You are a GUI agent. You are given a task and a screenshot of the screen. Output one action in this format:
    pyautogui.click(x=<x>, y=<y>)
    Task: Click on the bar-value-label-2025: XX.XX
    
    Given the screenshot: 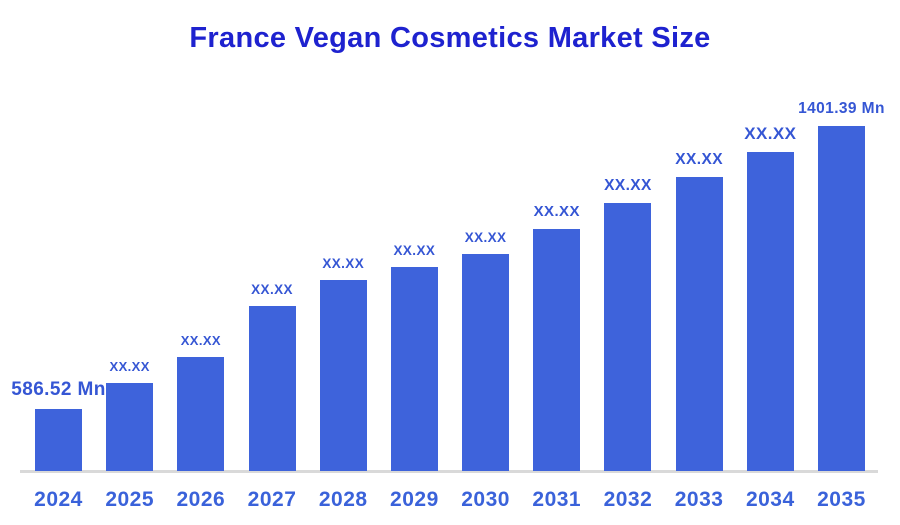 What is the action you would take?
    pyautogui.click(x=129, y=366)
    